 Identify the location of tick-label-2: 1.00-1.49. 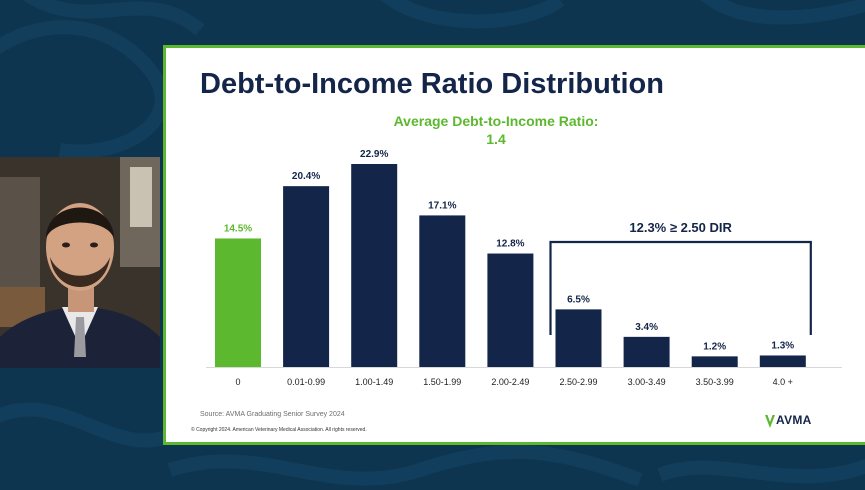
(374, 382).